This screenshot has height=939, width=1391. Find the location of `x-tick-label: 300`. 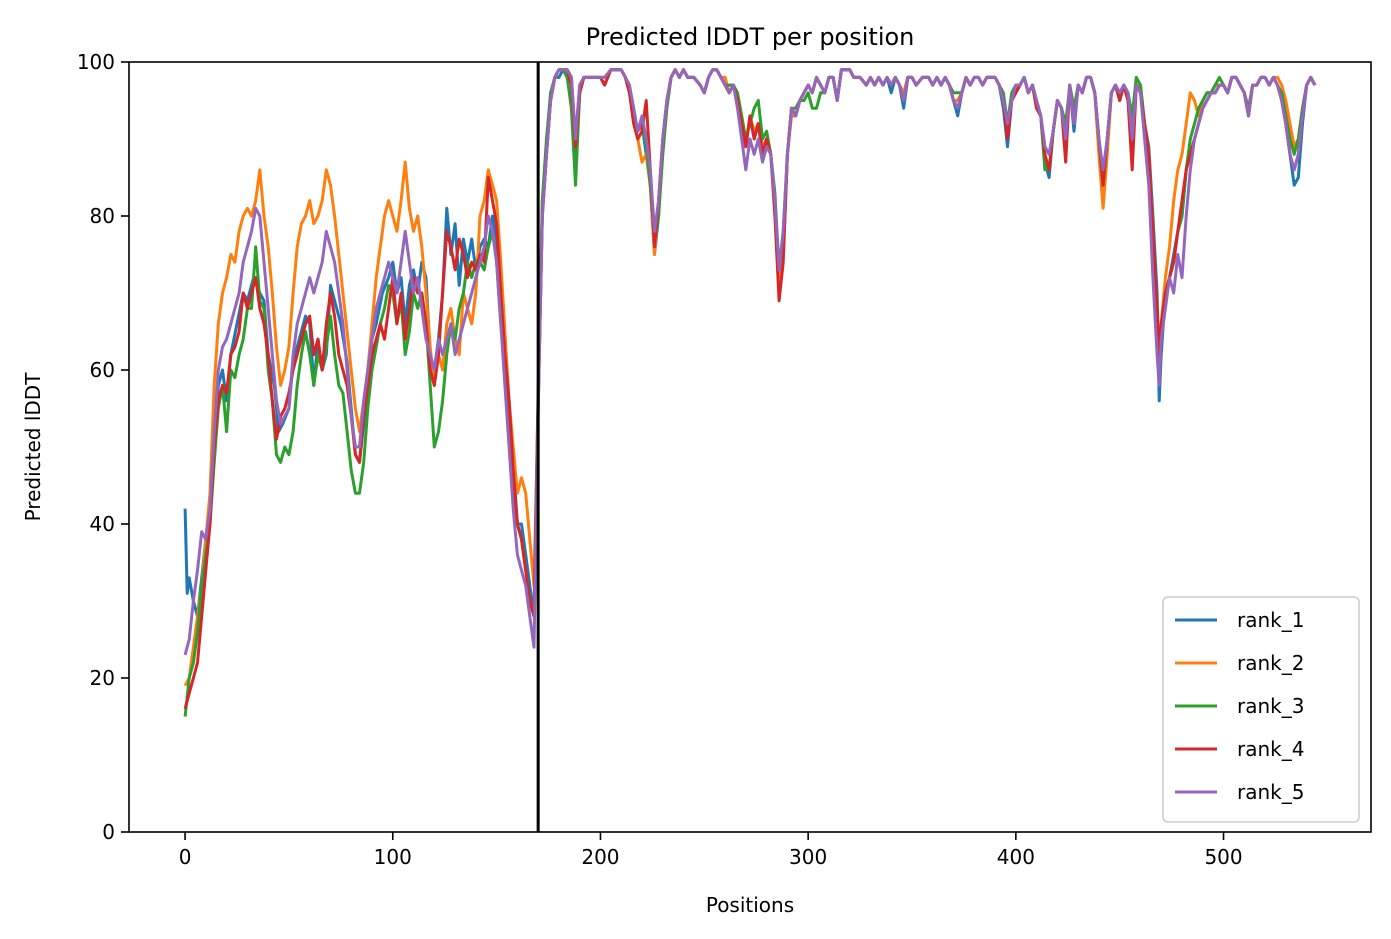

x-tick-label: 300 is located at coordinates (808, 857).